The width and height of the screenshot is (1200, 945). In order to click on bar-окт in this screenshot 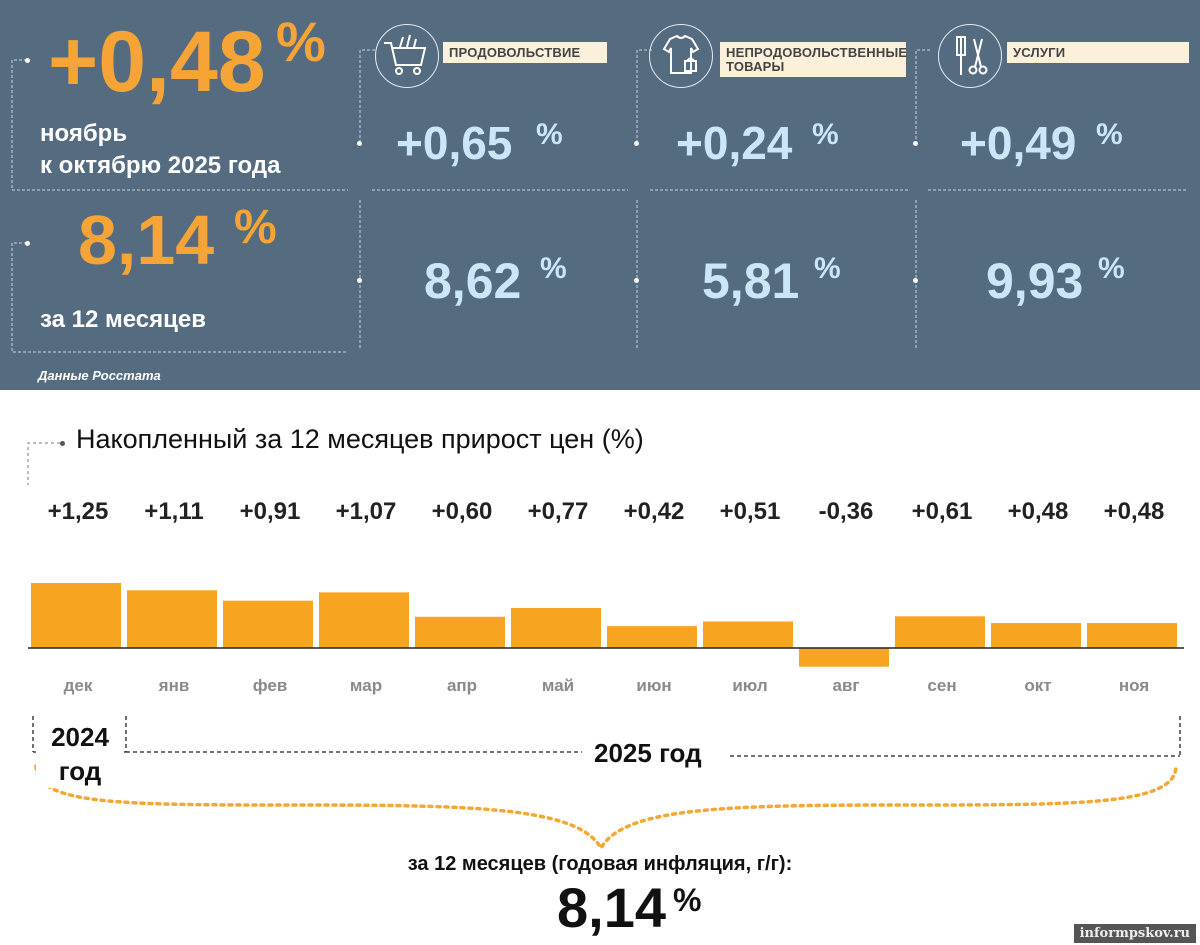, I will do `click(1036, 635)`.